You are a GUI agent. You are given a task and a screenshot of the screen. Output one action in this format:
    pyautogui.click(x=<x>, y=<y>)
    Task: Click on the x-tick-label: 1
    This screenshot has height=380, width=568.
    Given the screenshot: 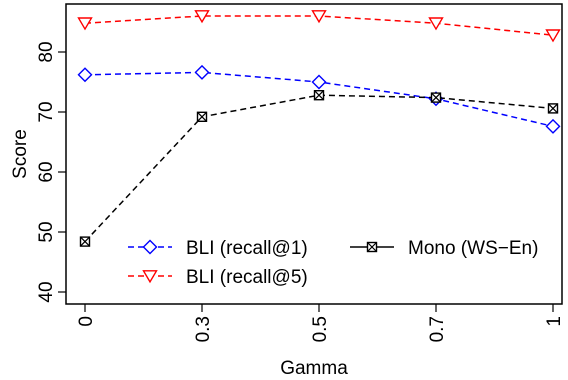 What is the action you would take?
    pyautogui.click(x=554, y=321)
    